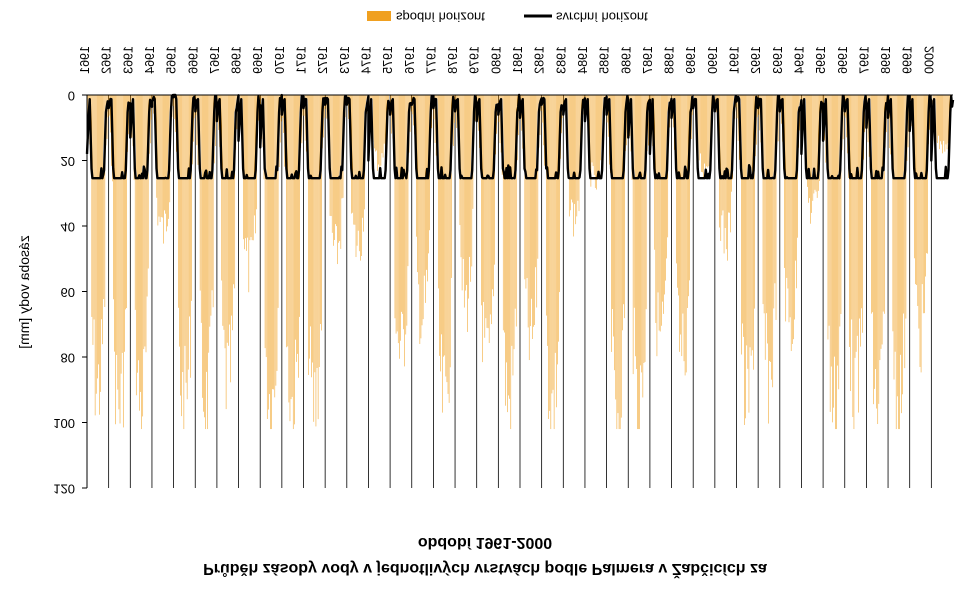  What do you see at coordinates (68, 227) in the screenshot?
I see `y-tick-label: 40` at bounding box center [68, 227].